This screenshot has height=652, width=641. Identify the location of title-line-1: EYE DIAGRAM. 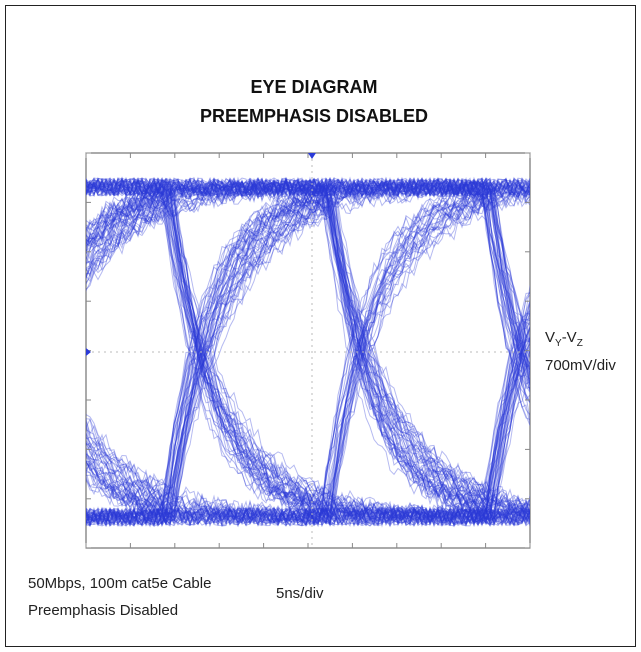
(313, 87).